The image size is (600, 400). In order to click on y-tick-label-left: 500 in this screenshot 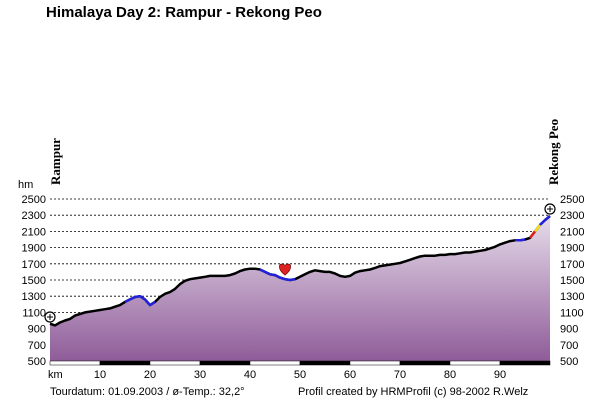, I will do `click(37, 362)`.